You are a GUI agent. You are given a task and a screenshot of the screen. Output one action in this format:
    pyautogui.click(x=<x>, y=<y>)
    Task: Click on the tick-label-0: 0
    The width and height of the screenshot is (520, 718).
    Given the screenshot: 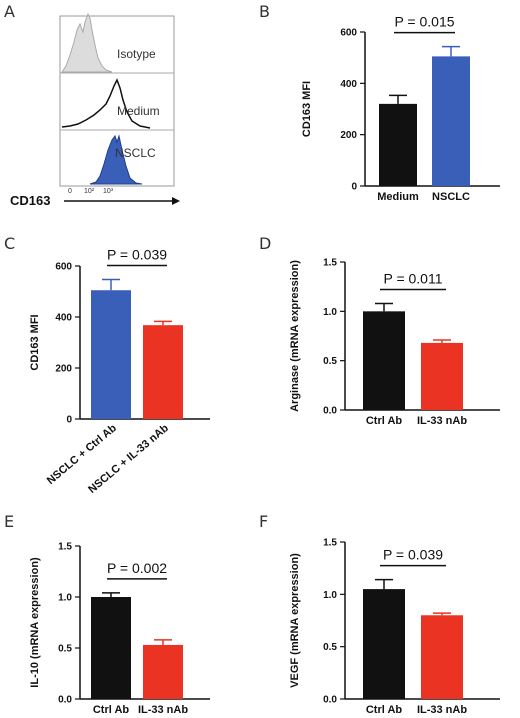 What is the action you would take?
    pyautogui.click(x=70, y=191)
    